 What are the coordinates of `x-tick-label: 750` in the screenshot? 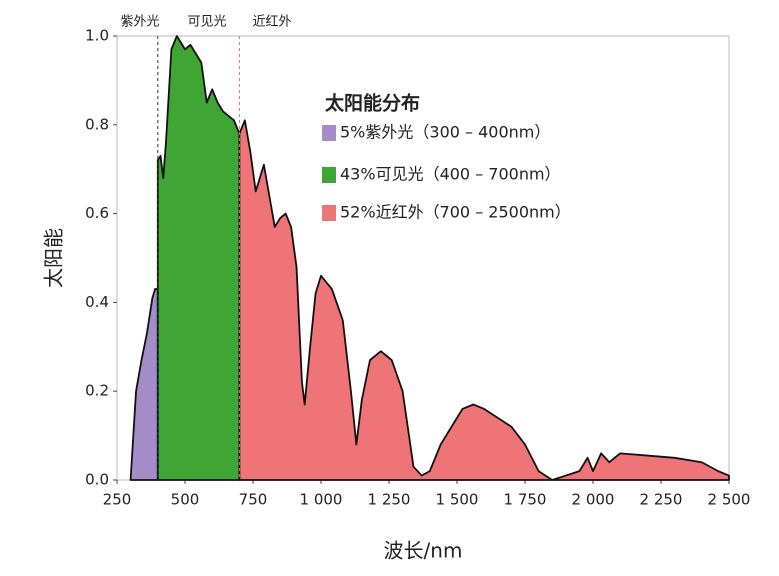 It's located at (253, 500).